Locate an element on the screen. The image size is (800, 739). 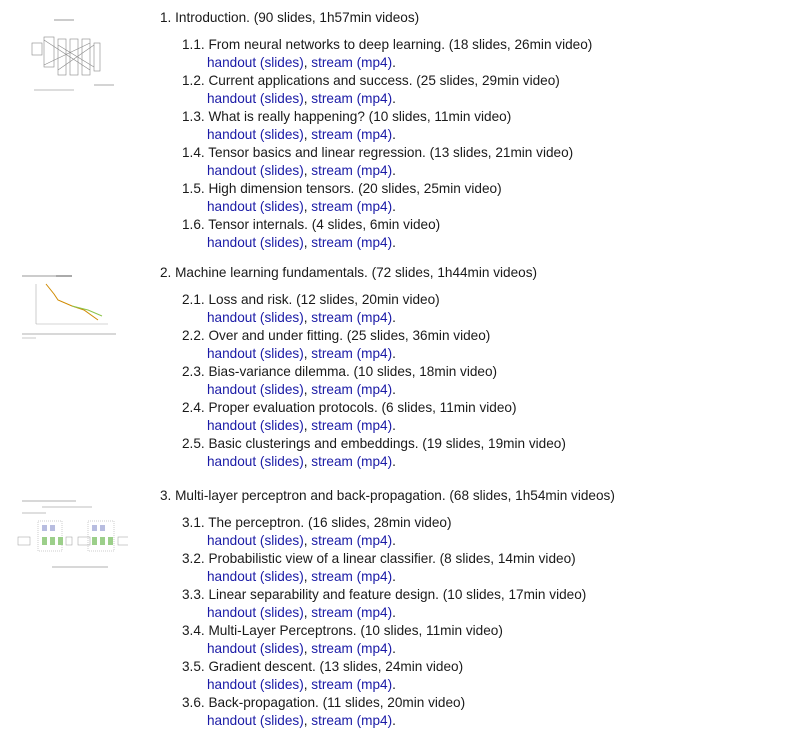
section-1-thumbnail is located at coordinates (70, 55).